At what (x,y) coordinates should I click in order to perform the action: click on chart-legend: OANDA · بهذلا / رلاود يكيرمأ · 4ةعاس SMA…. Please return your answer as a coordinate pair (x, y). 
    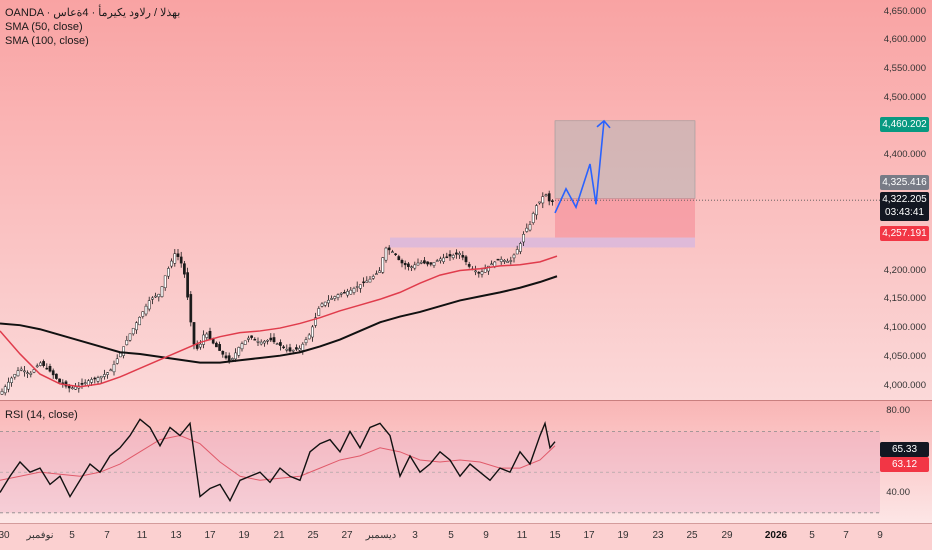
    Looking at the image, I should click on (92, 27).